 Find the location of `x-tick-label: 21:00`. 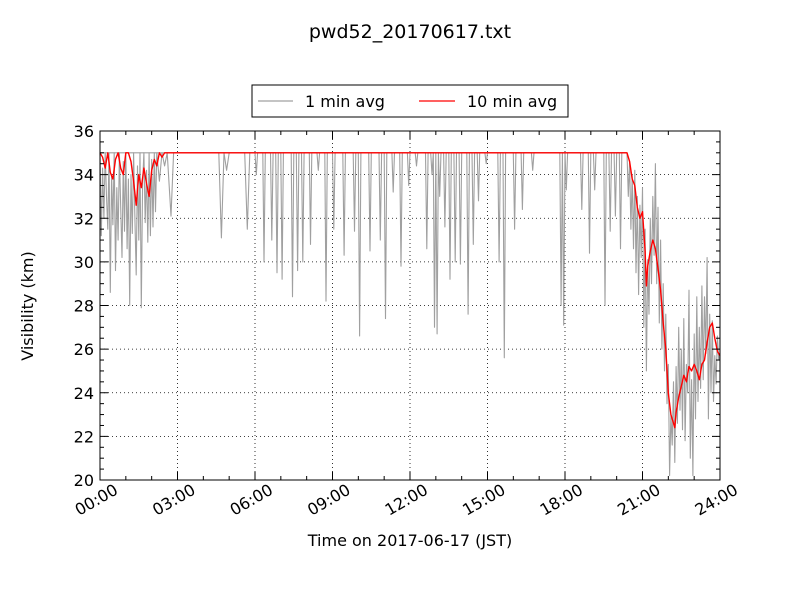

x-tick-label: 21:00 is located at coordinates (638, 500).